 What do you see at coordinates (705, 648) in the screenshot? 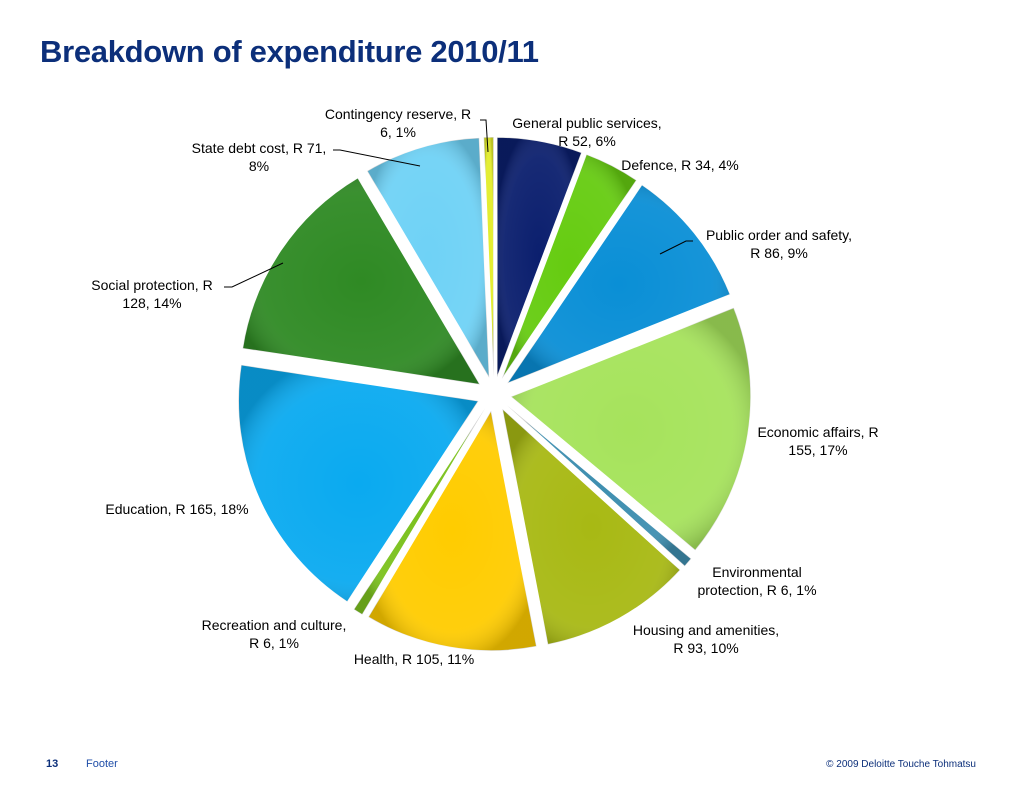
I see `slice-label-line: R 93, 10%` at bounding box center [705, 648].